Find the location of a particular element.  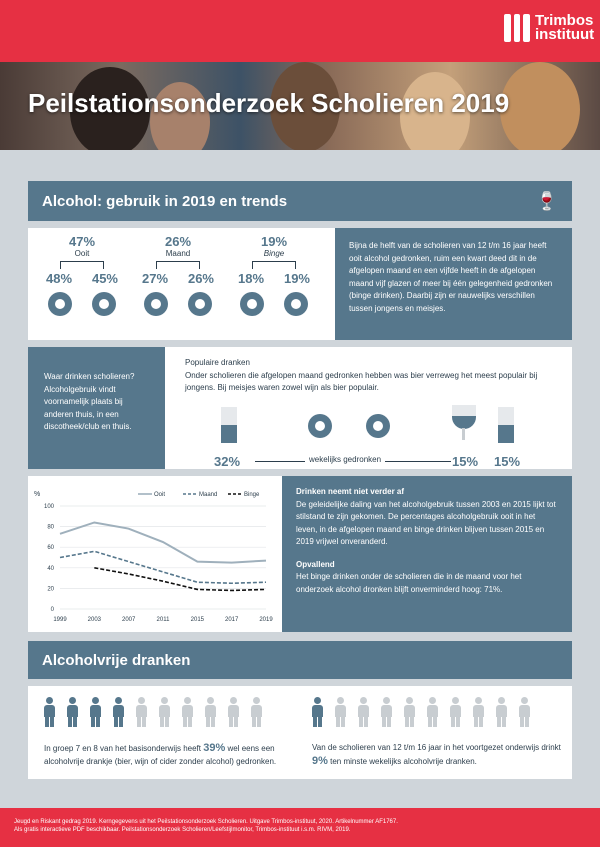

usage-group-ooit: 47% Ooit 48% 45% is located at coordinates (82, 277).